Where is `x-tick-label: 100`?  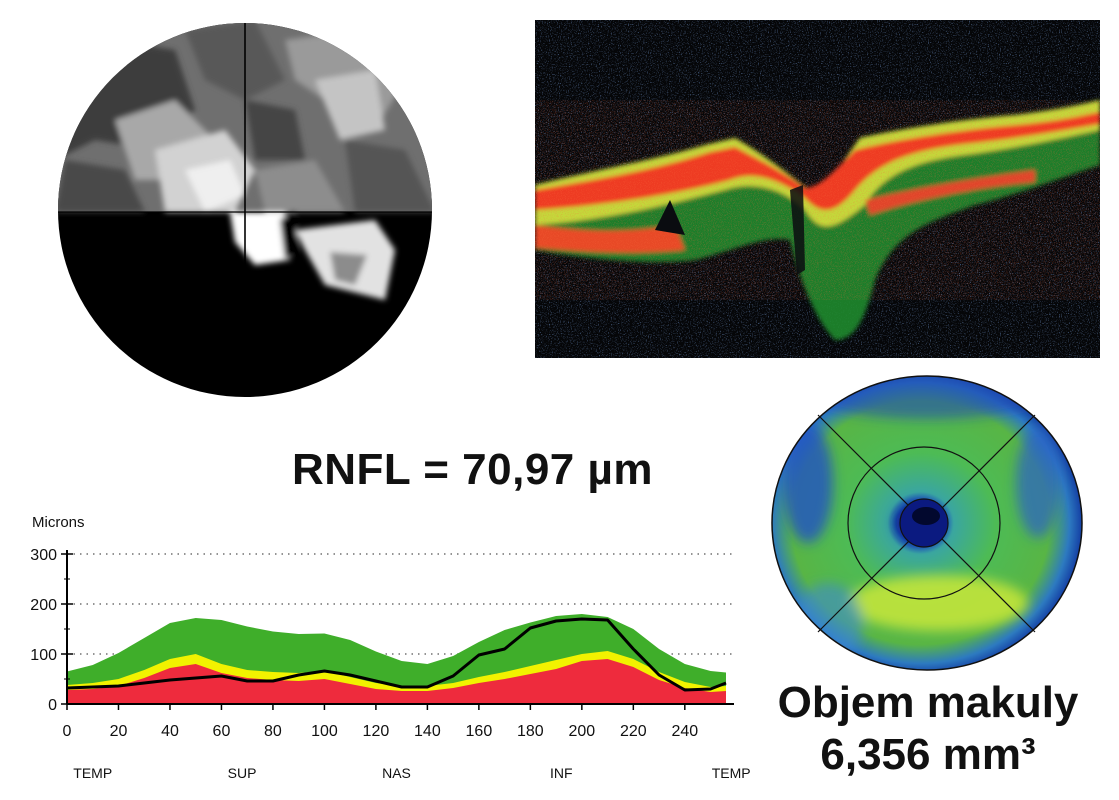 x-tick-label: 100 is located at coordinates (324, 731).